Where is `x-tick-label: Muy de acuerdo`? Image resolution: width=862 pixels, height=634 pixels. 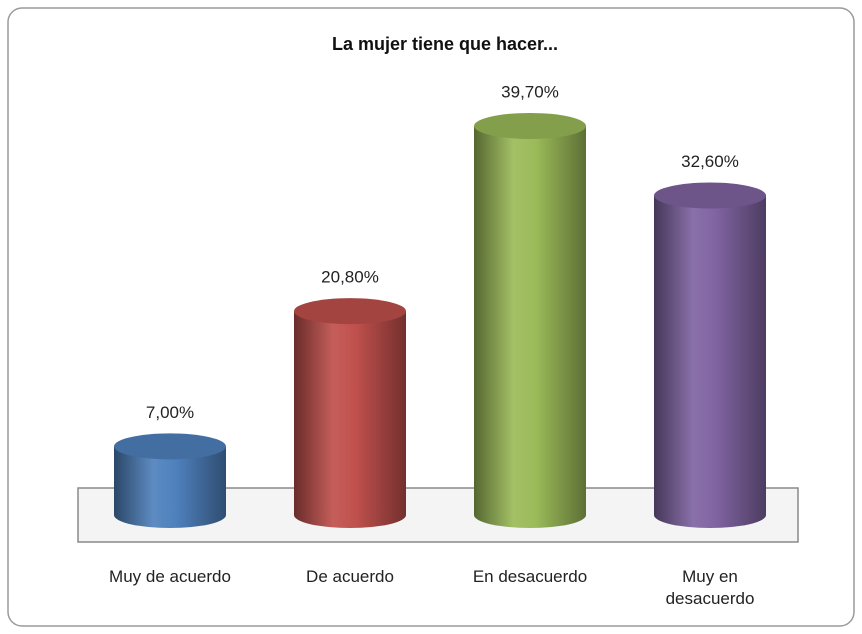 x-tick-label: Muy de acuerdo is located at coordinates (170, 576).